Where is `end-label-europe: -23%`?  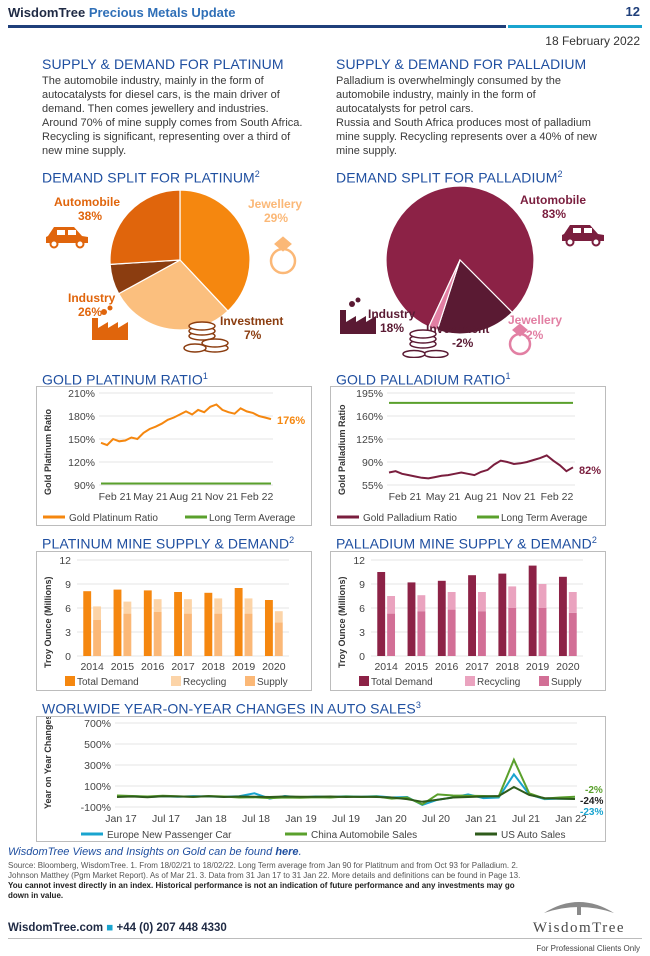 end-label-europe: -23% is located at coordinates (591, 812).